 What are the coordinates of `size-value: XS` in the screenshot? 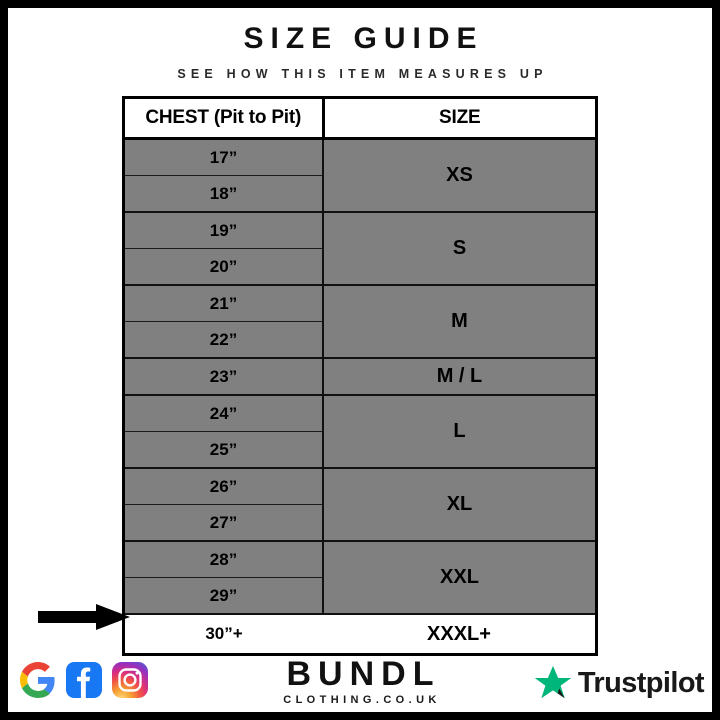 It's located at (459, 174).